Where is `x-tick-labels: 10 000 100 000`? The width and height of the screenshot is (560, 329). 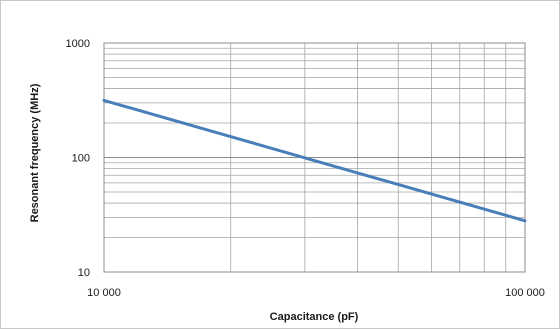
x-tick-labels: 10 000 100 000 is located at coordinates (316, 293).